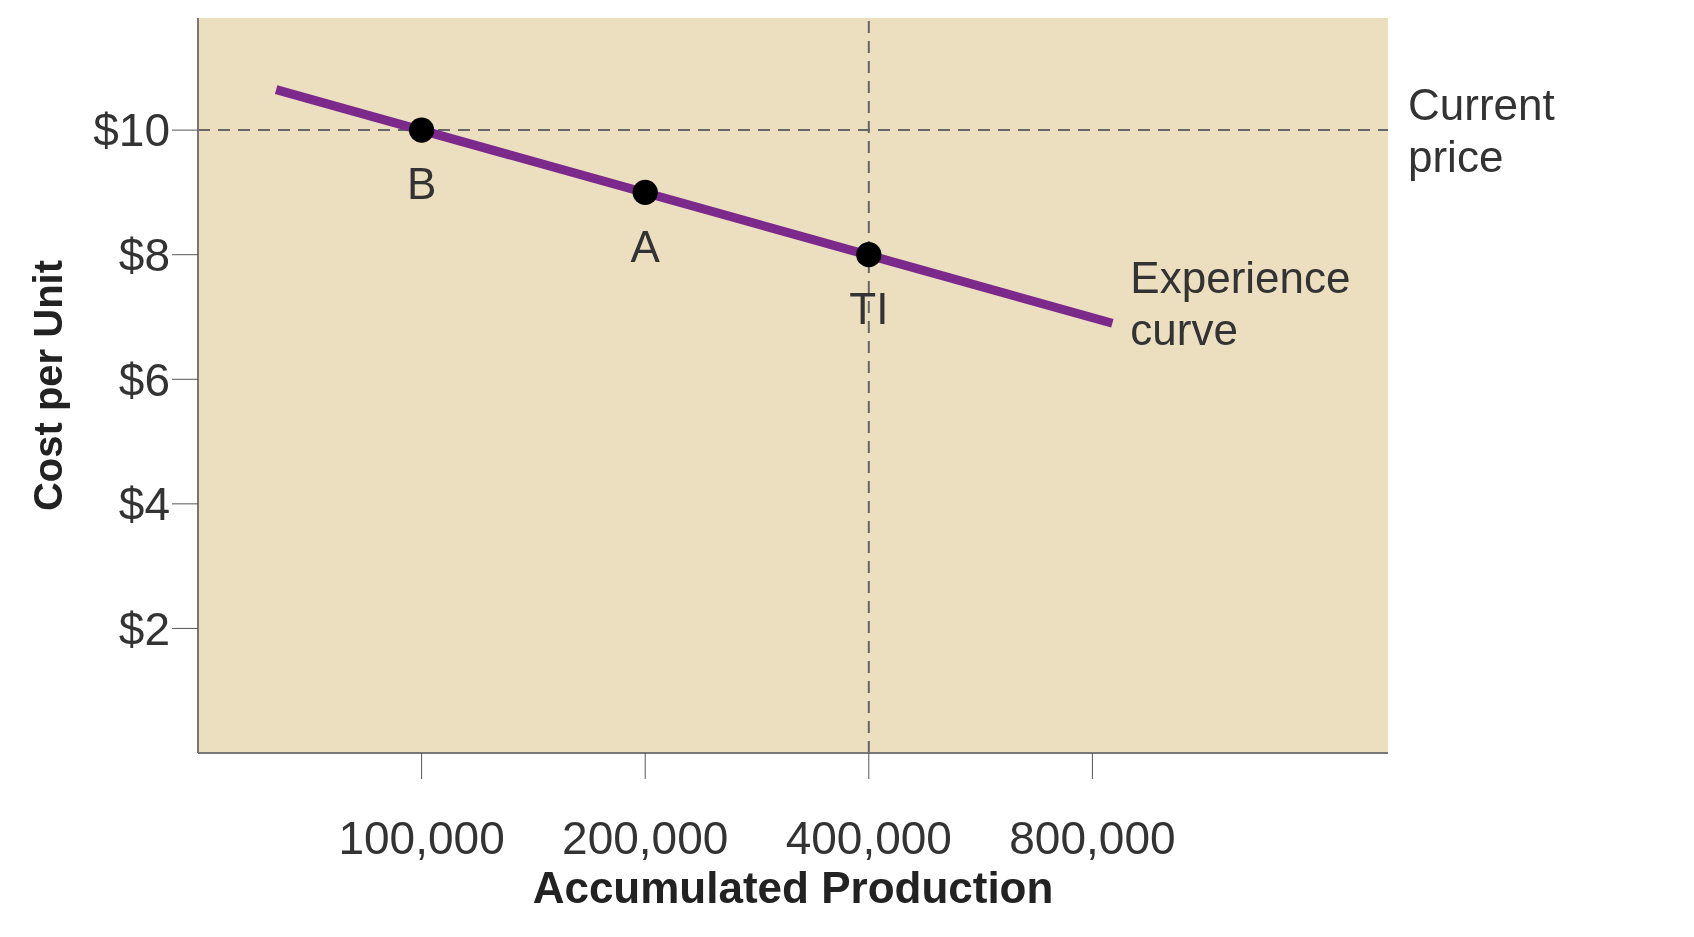 The image size is (1694, 937). What do you see at coordinates (793, 887) in the screenshot?
I see `x-axis-title: Accumulated Production` at bounding box center [793, 887].